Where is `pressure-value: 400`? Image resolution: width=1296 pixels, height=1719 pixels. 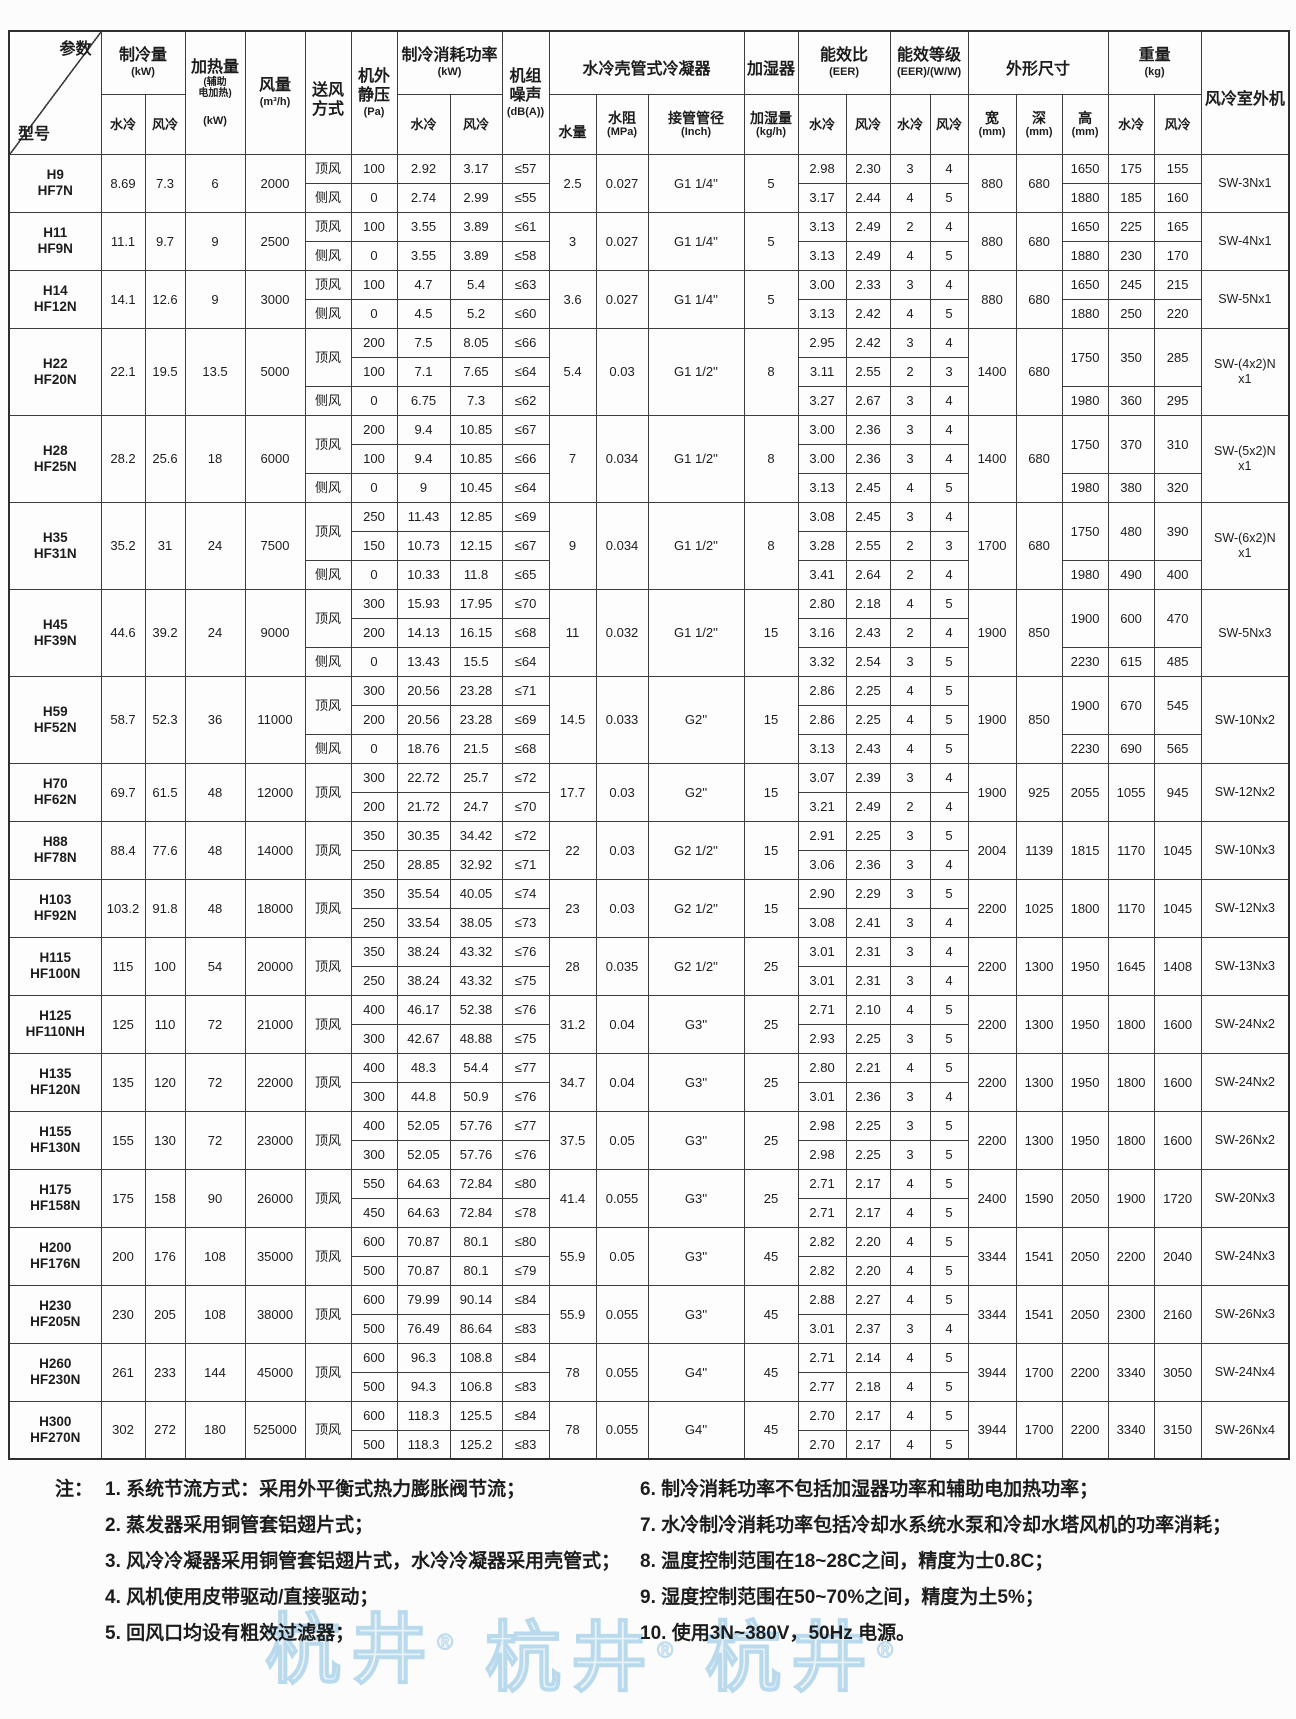 pressure-value: 400 is located at coordinates (374, 1009).